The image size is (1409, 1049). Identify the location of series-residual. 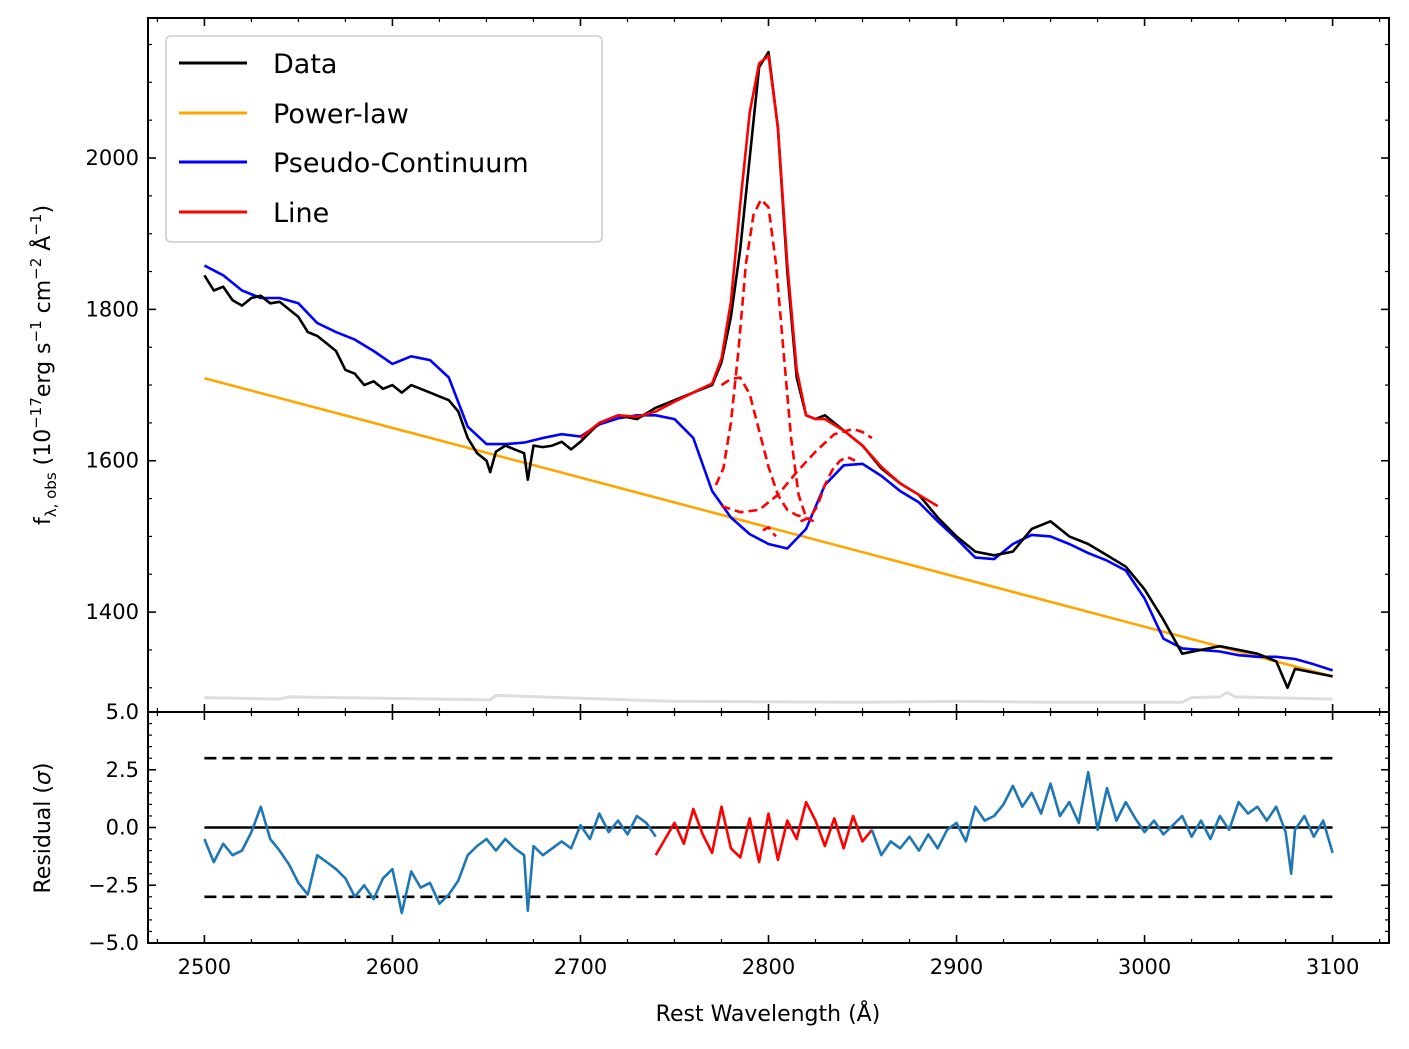
(430, 860).